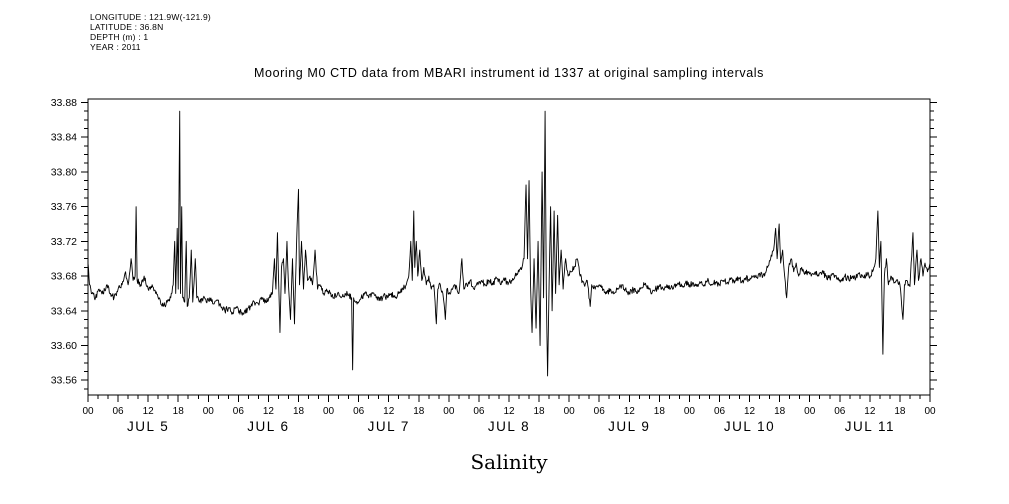 This screenshot has width=1009, height=504. I want to click on meta-longitude: LONGITUDE : 121.9W(-121.9), so click(150, 17).